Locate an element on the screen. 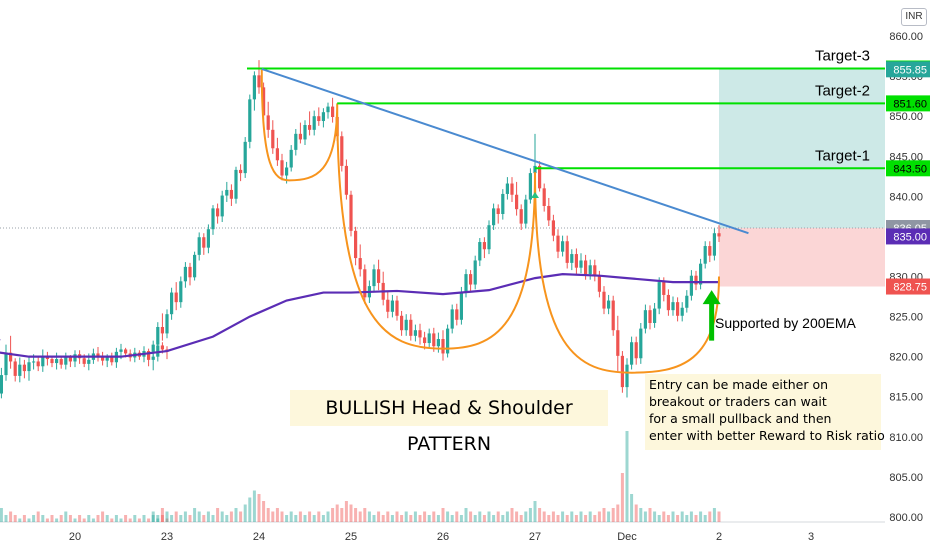 The height and width of the screenshot is (550, 932). price-tick-label: 840.00 is located at coordinates (906, 197).